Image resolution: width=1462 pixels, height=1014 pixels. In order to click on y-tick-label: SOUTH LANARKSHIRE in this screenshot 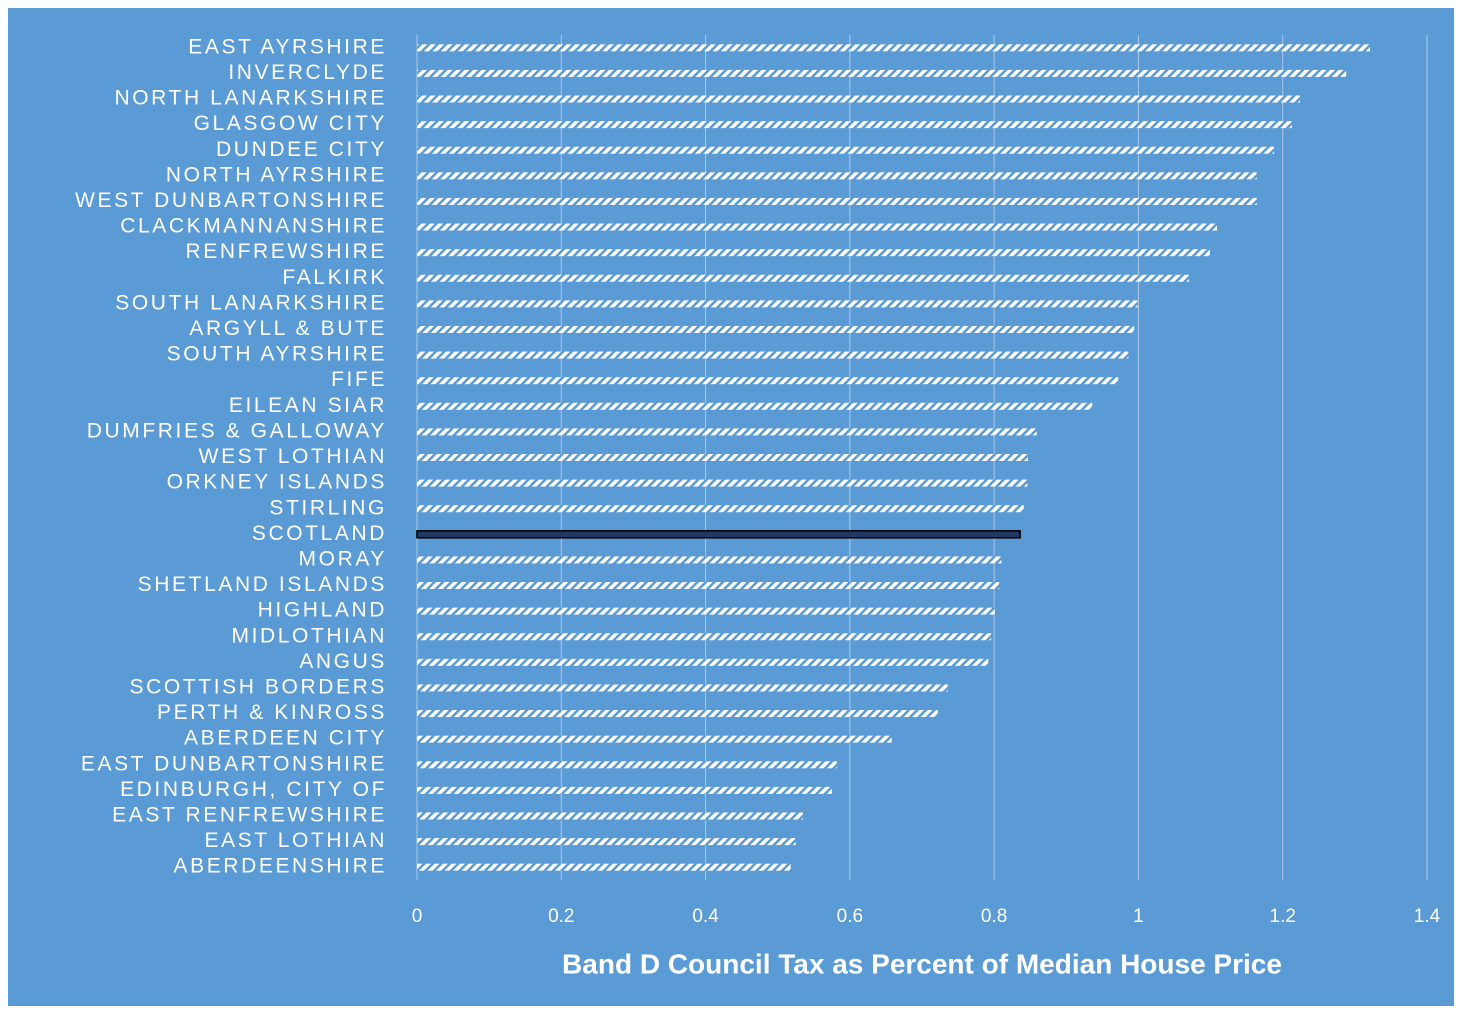, I will do `click(251, 302)`.